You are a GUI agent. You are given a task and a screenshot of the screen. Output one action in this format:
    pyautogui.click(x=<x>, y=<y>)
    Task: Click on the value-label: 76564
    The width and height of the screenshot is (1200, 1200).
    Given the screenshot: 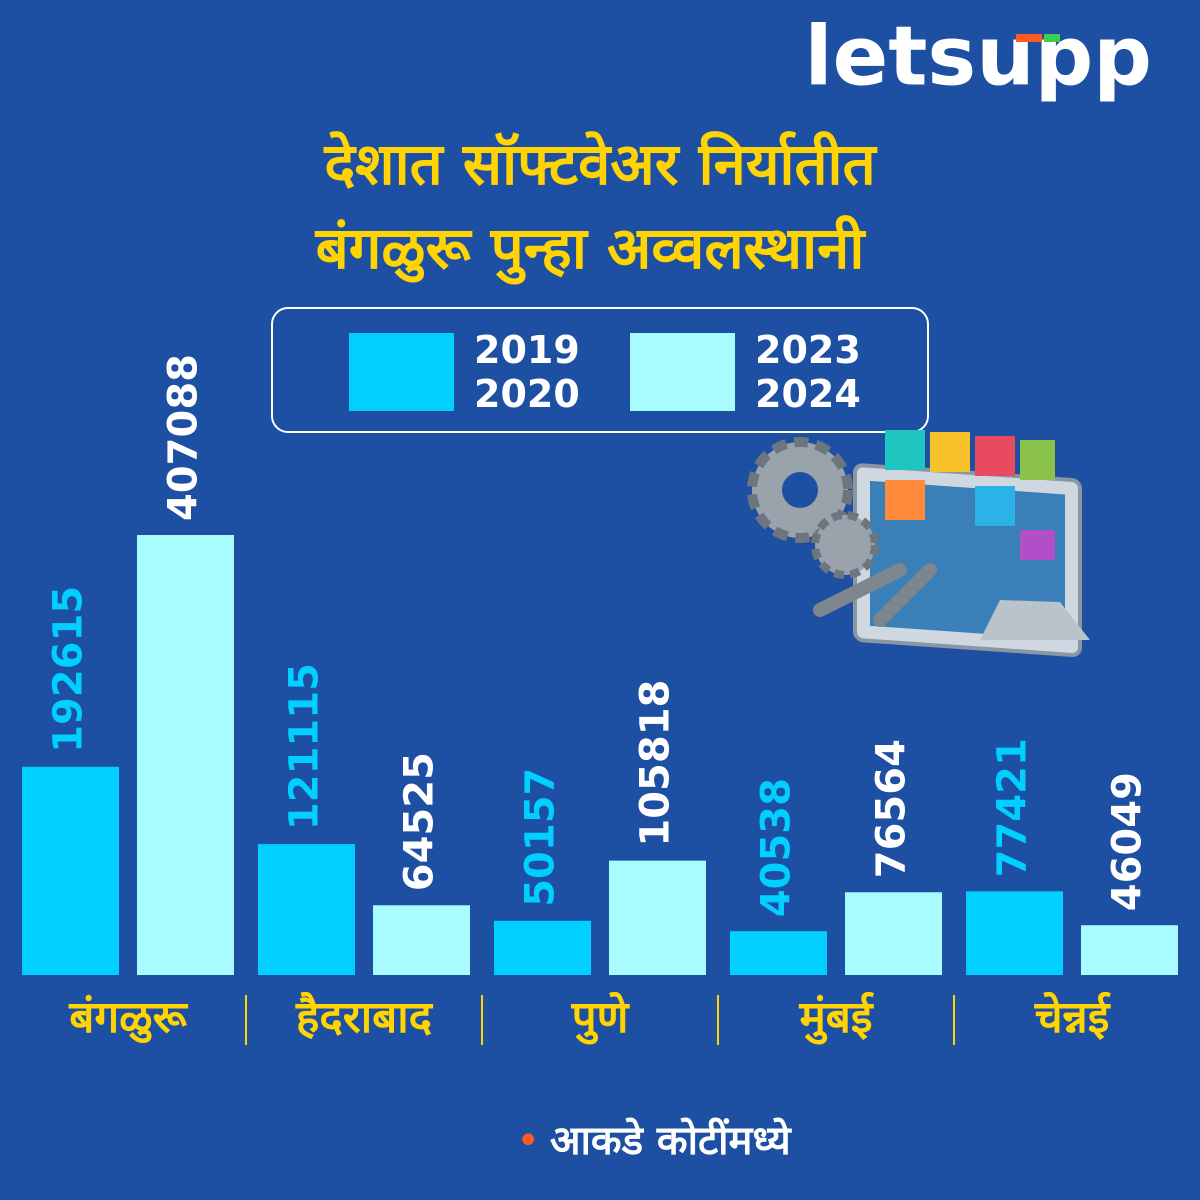 What is the action you would take?
    pyautogui.click(x=892, y=808)
    